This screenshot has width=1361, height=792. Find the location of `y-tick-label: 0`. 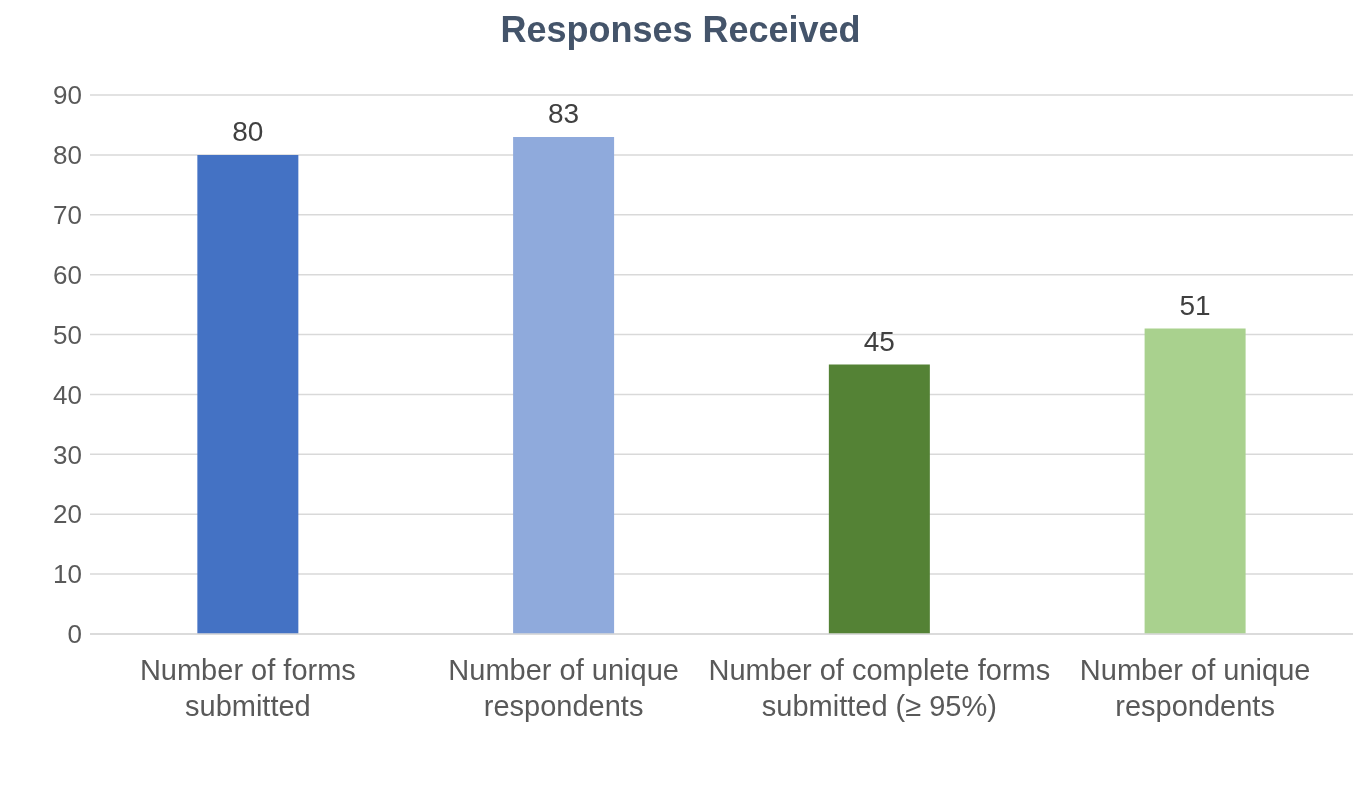

y-tick-label: 0 is located at coordinates (74, 634).